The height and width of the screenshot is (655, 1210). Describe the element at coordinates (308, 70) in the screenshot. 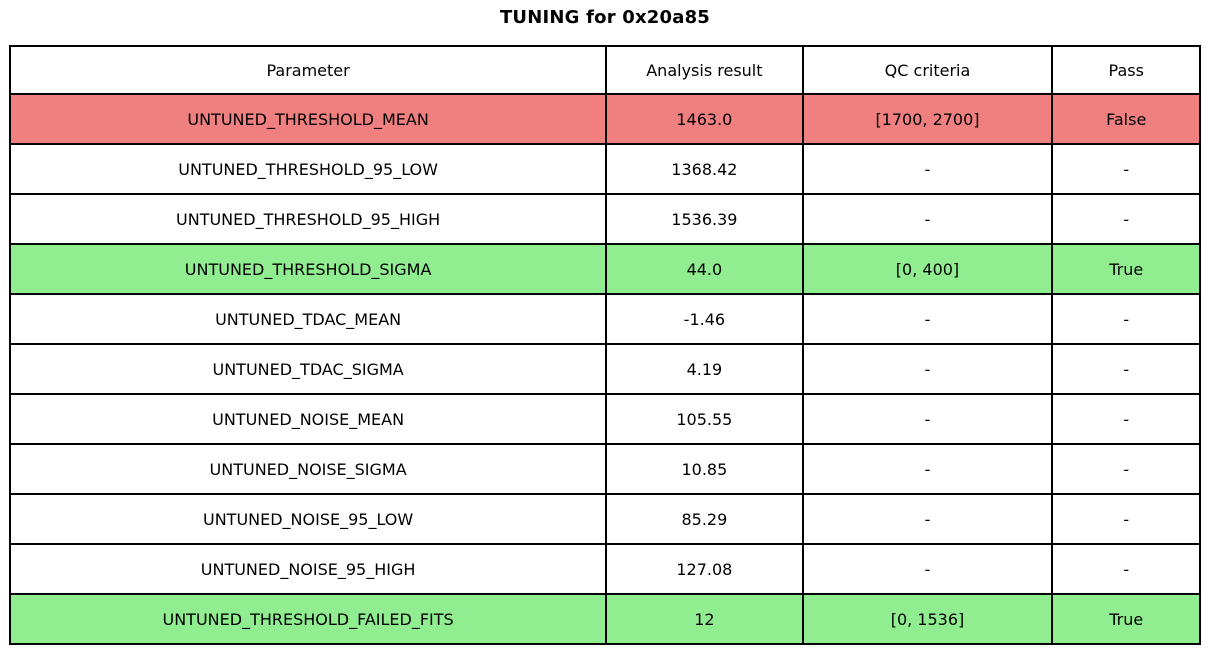

I see `column-header-parameter: Parameter` at that location.